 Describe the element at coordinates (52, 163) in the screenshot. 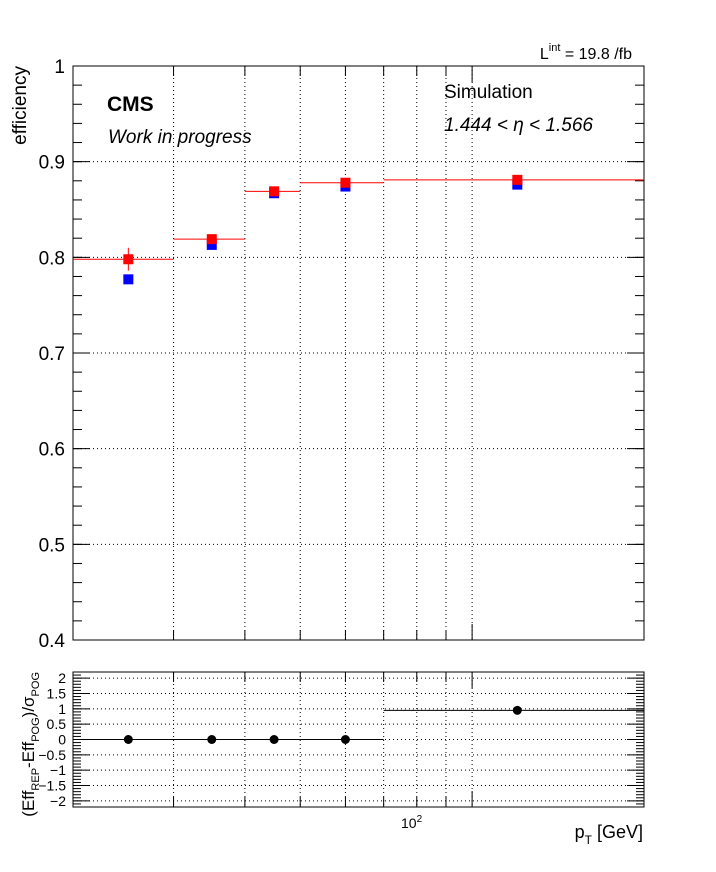

I see `y-tick-label: 0.9` at that location.